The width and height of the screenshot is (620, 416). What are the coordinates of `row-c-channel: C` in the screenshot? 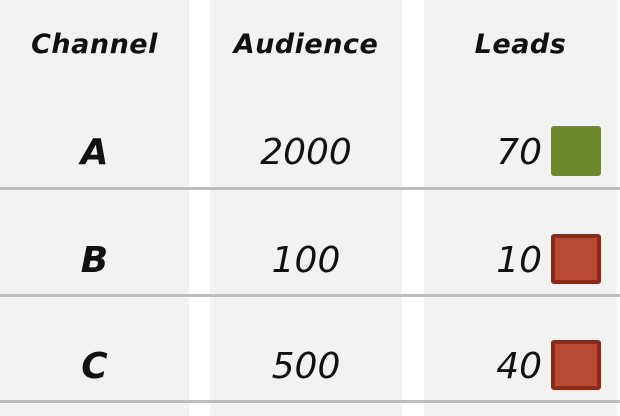 It's located at (94, 366).